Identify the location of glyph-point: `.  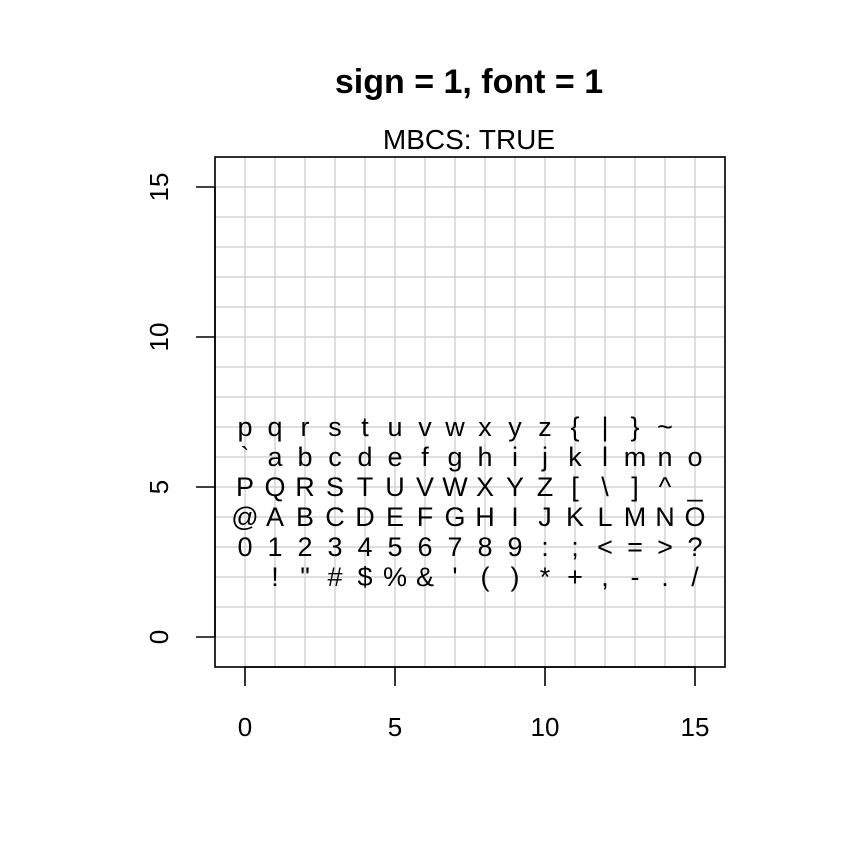
(245, 457).